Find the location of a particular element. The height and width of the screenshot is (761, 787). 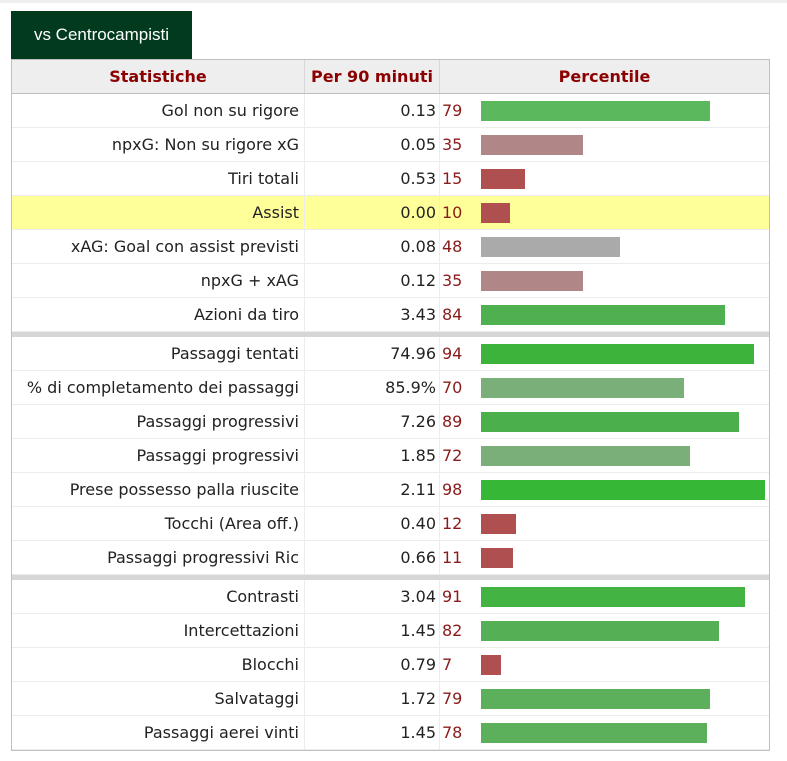

table-row: Tiri totali 0.53 15 is located at coordinates (390, 179).